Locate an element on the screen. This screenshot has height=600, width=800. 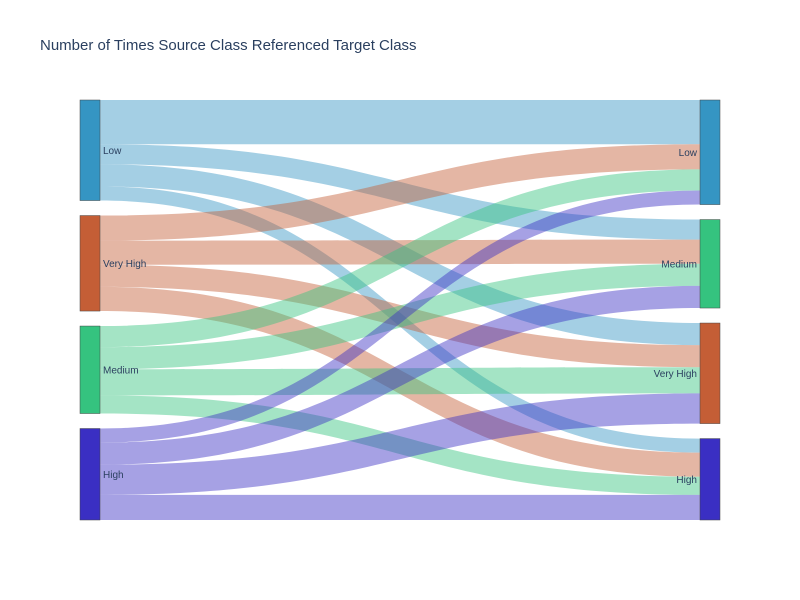
source-node-label-very_high: Very High is located at coordinates (124, 264).